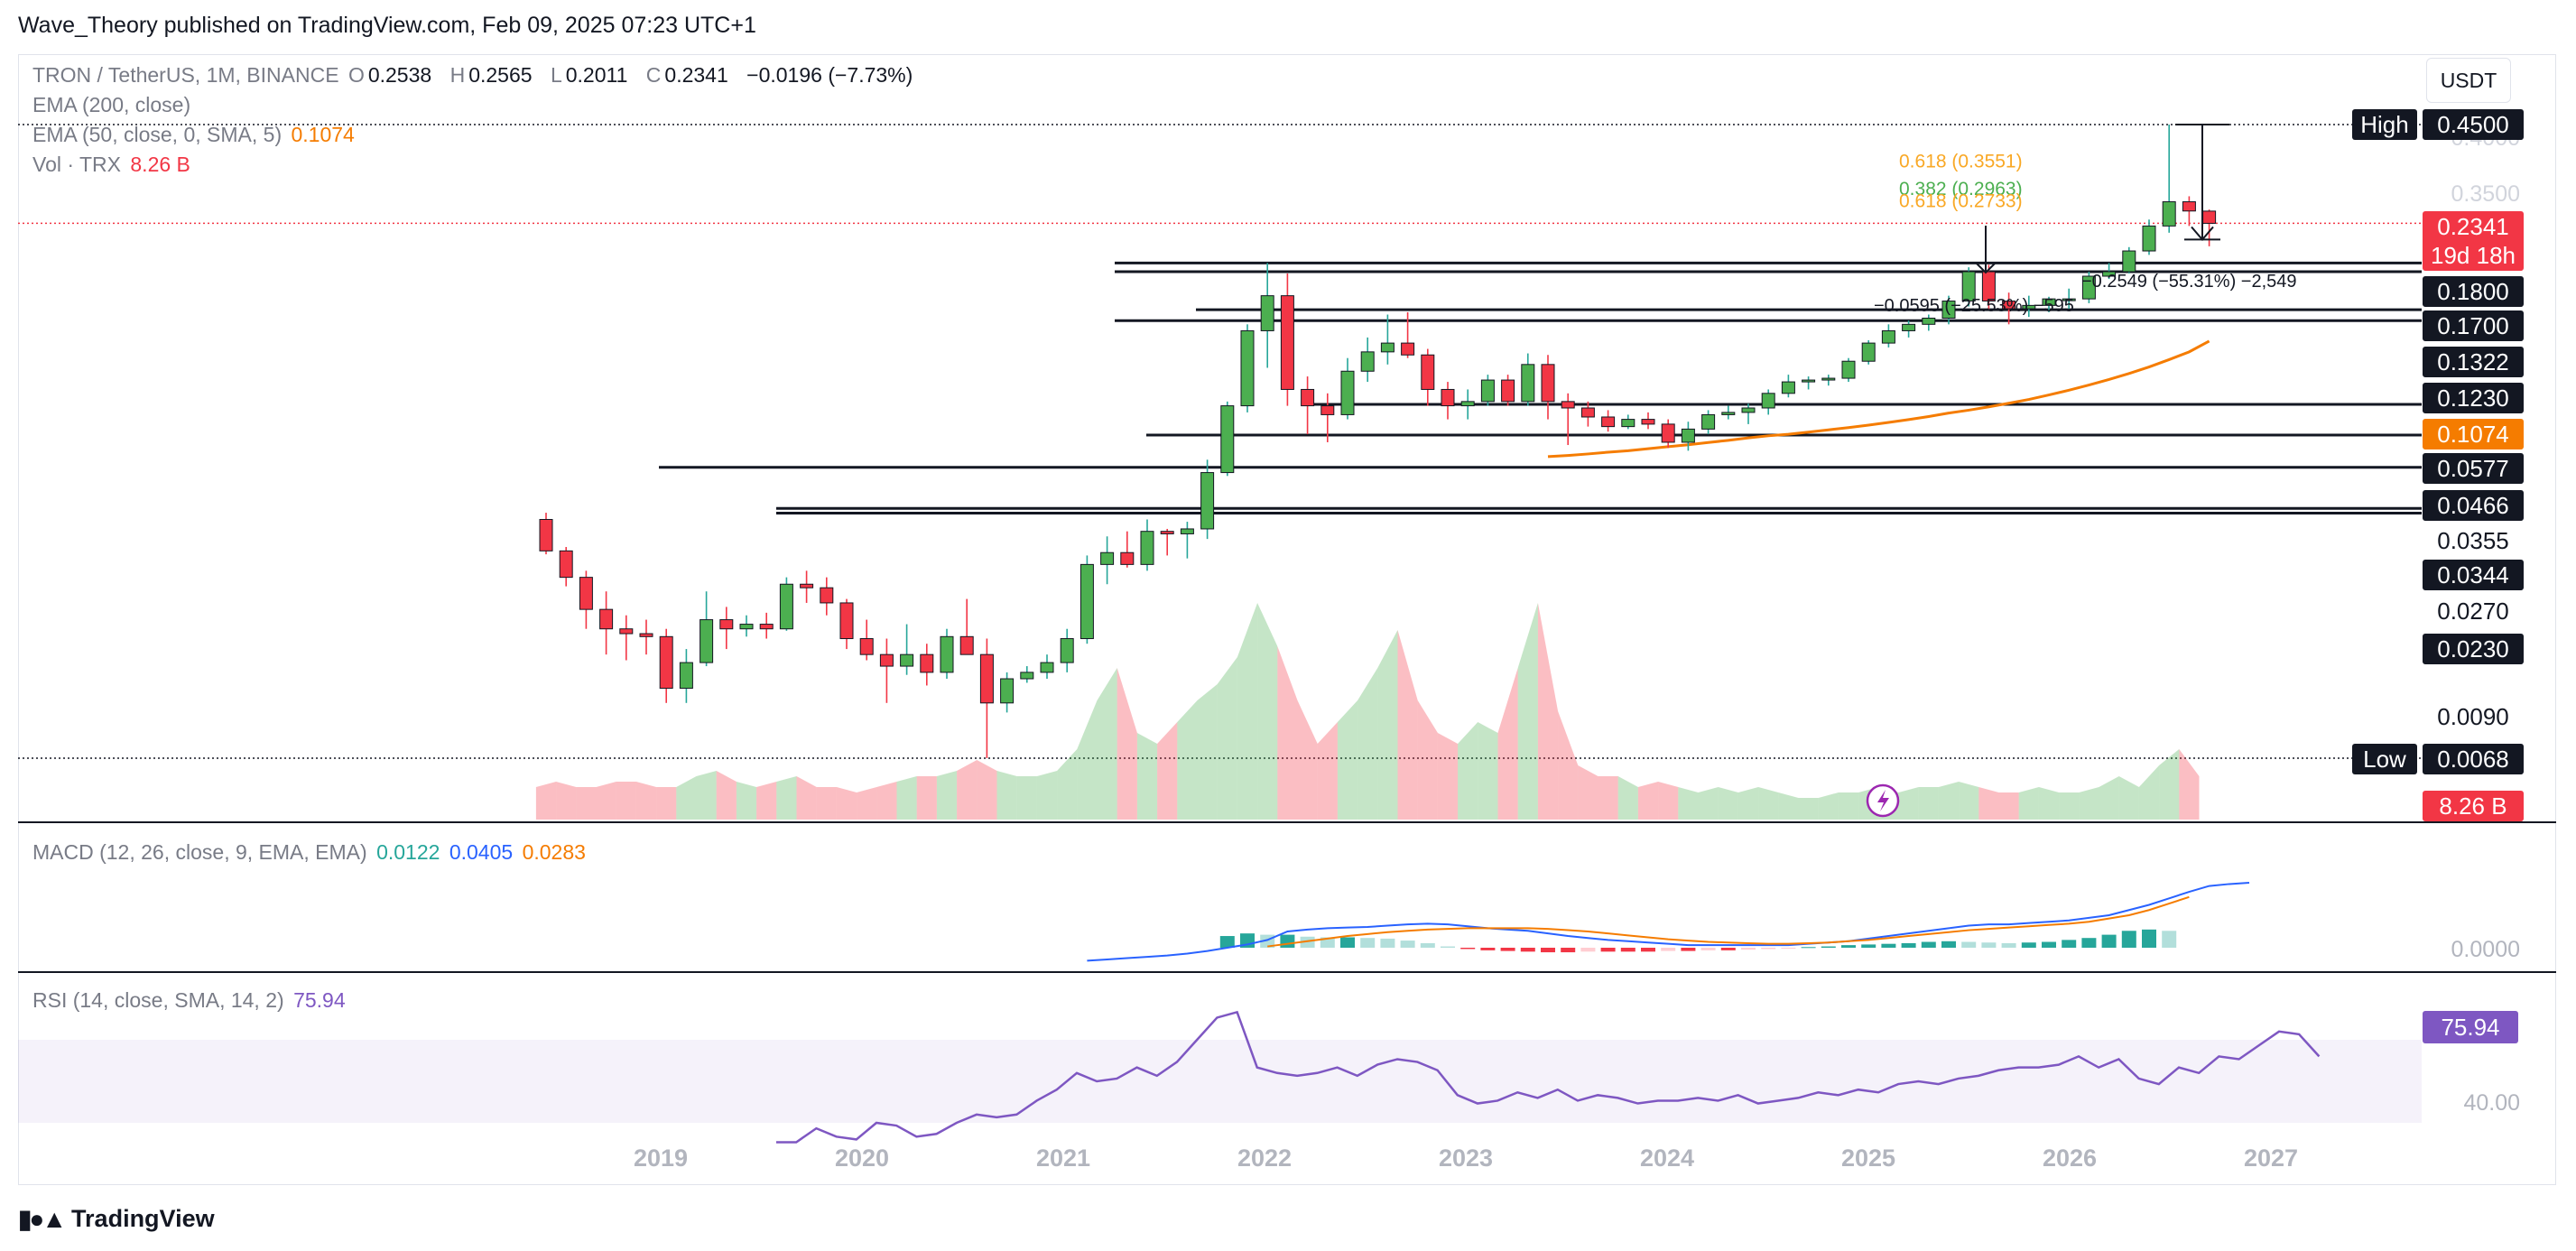 Image resolution: width=2576 pixels, height=1251 pixels. I want to click on ema50-legend: EMA (50, close, 0, SMA, 5) 0.1074, so click(195, 135).